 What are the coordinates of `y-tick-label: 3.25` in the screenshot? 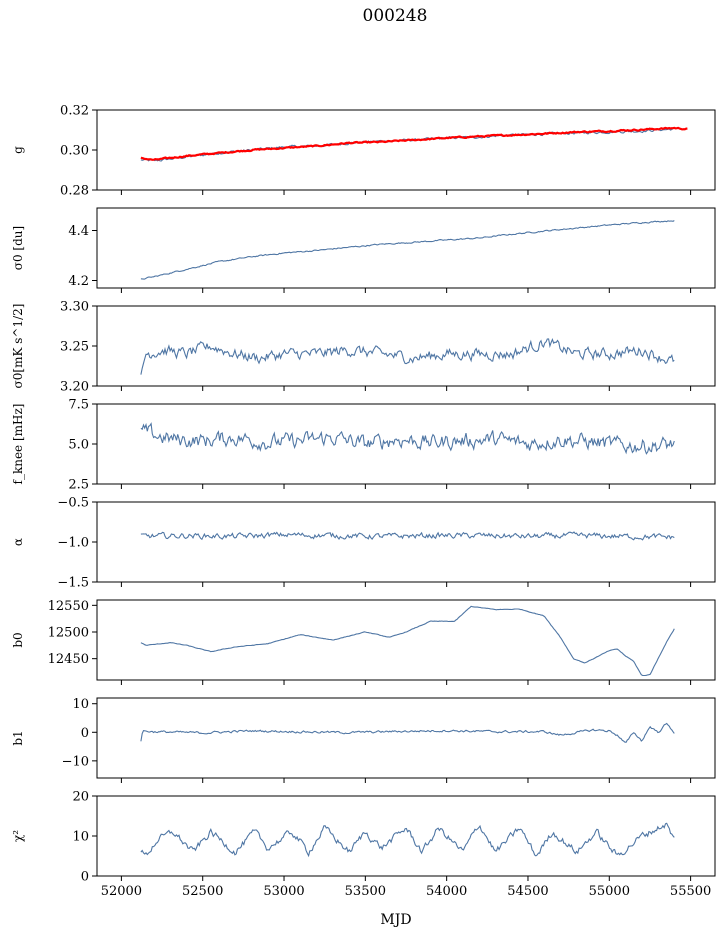 It's located at (74, 347).